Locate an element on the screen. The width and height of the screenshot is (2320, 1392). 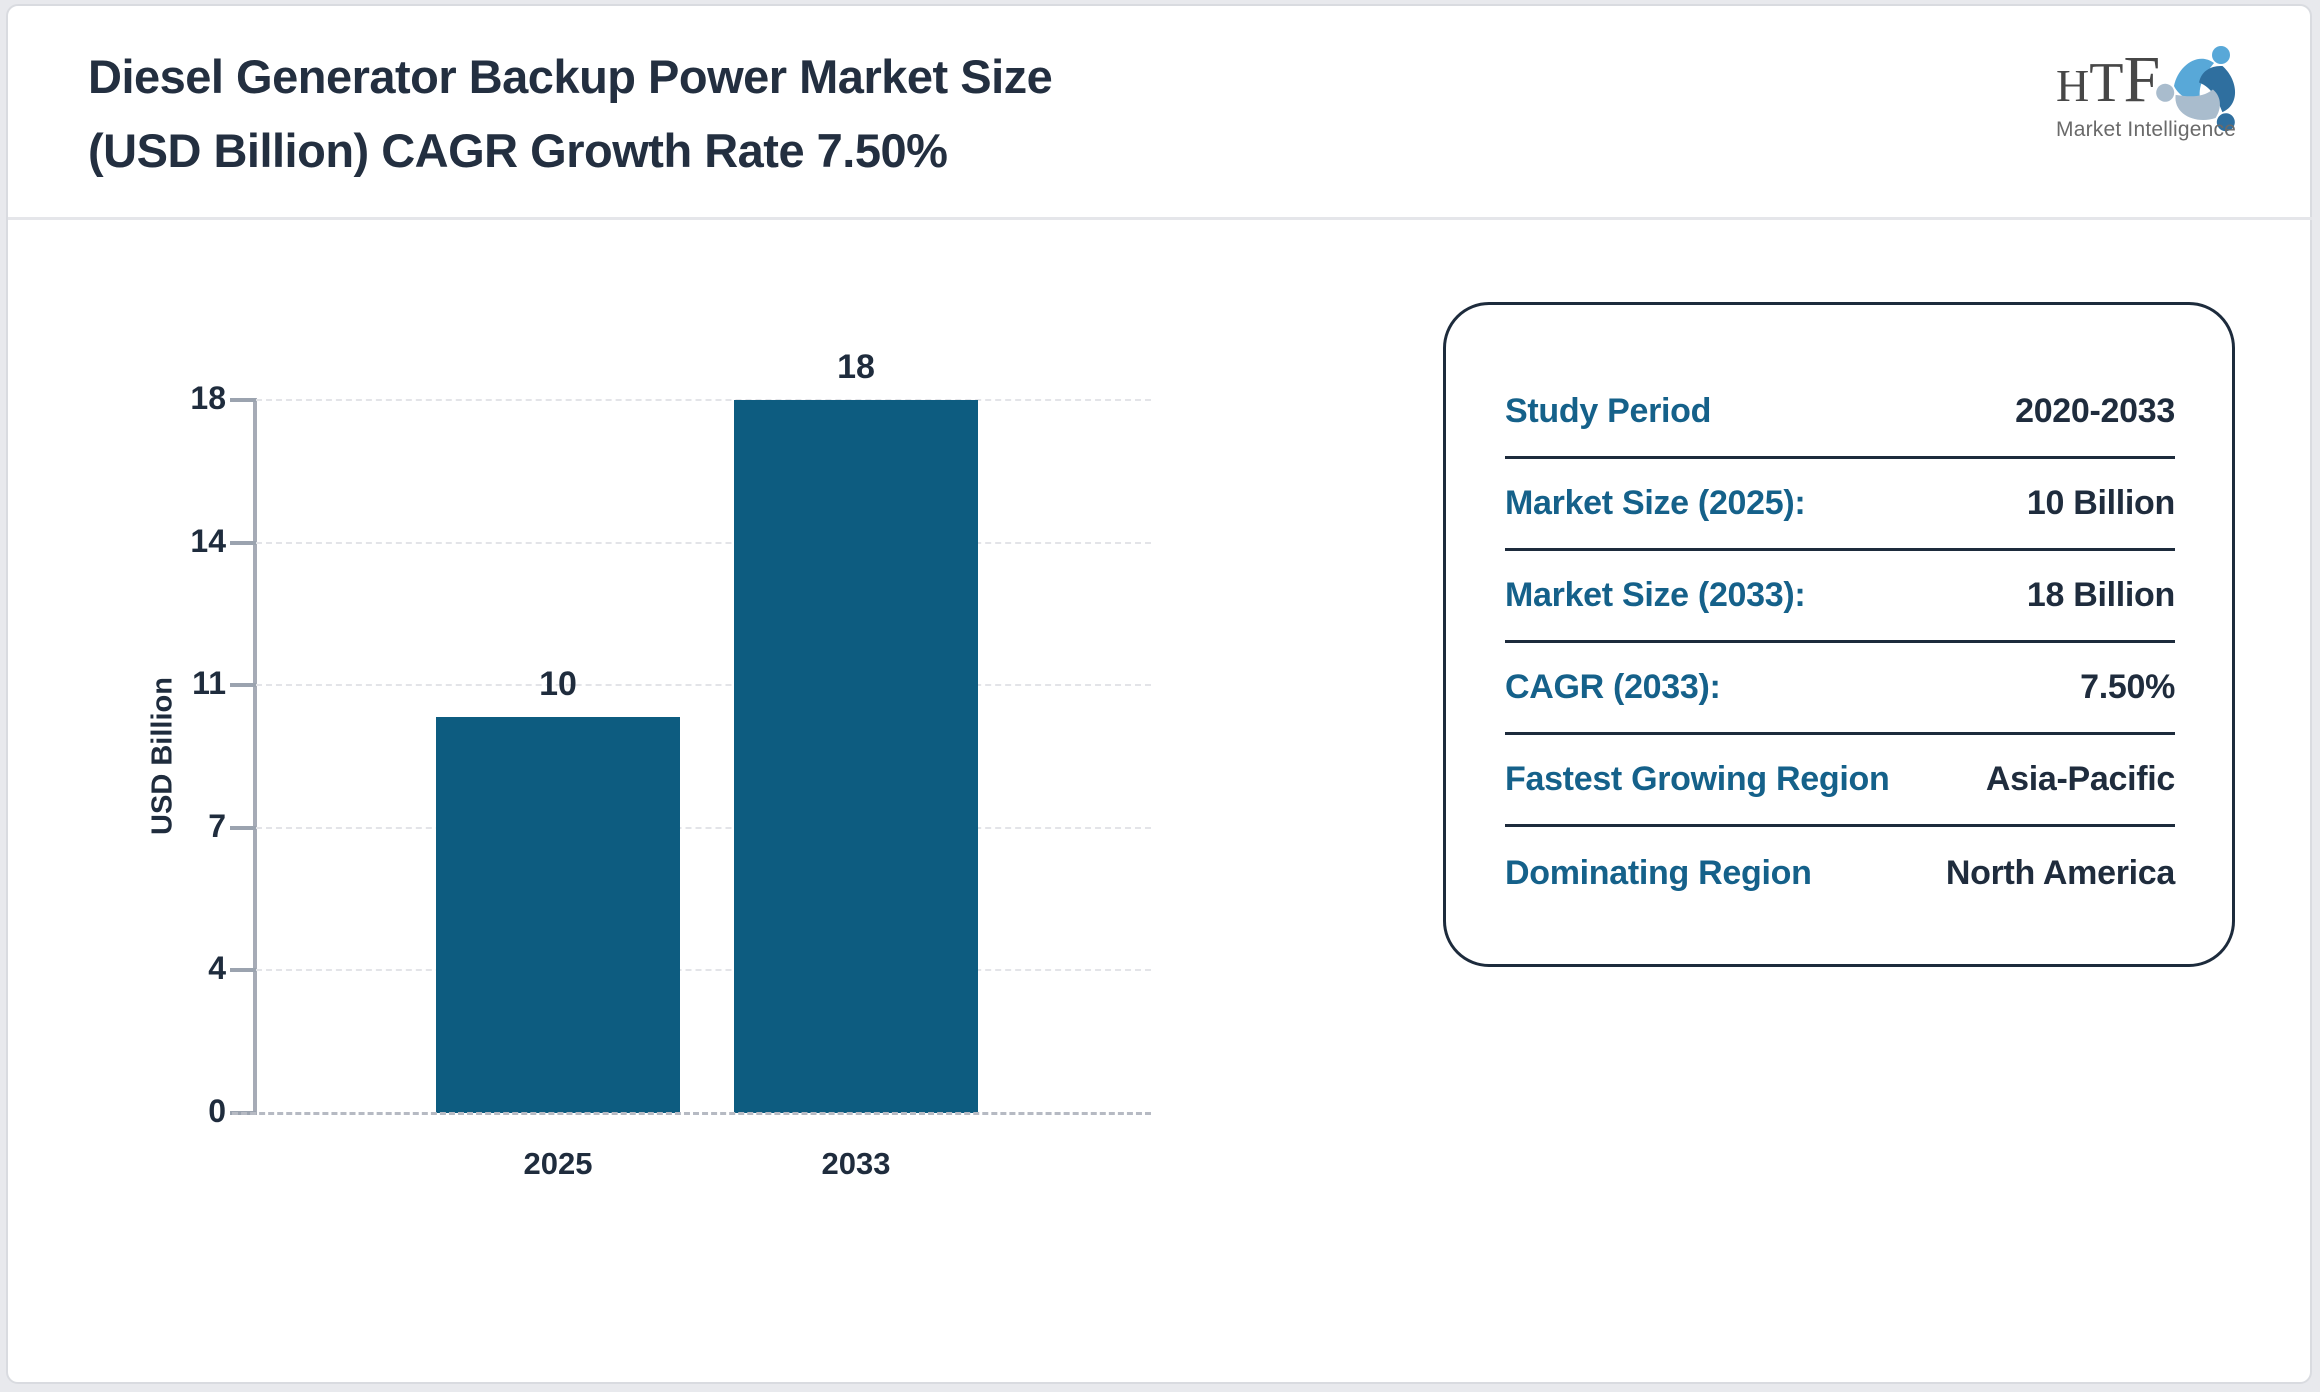
info-value-market-size-2025: 10 Billion is located at coordinates (2100, 503).